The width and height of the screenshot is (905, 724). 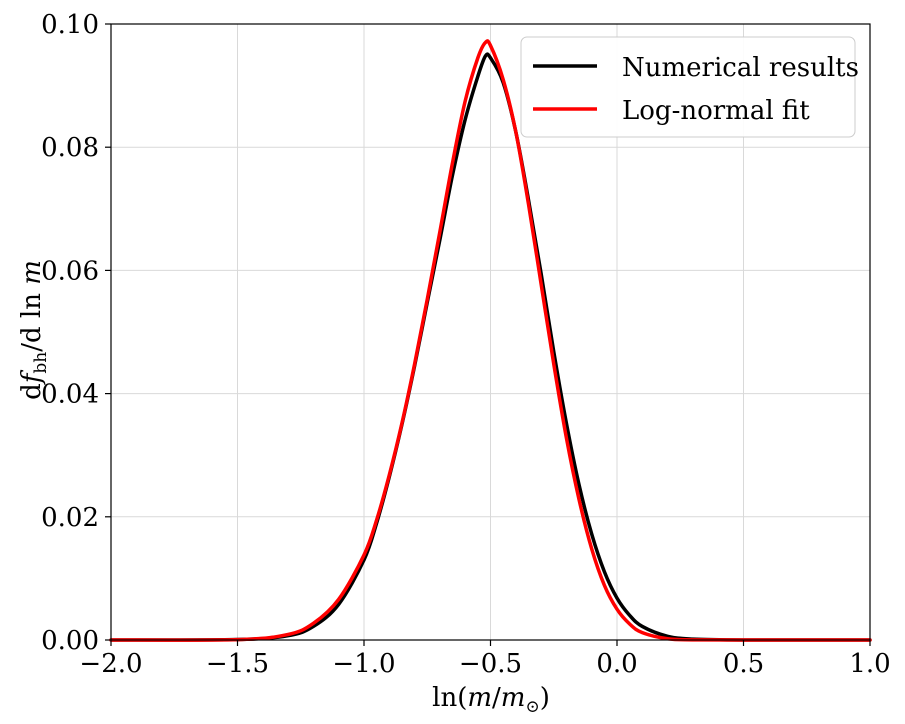 I want to click on y-tick-label: 0.02, so click(x=70, y=518).